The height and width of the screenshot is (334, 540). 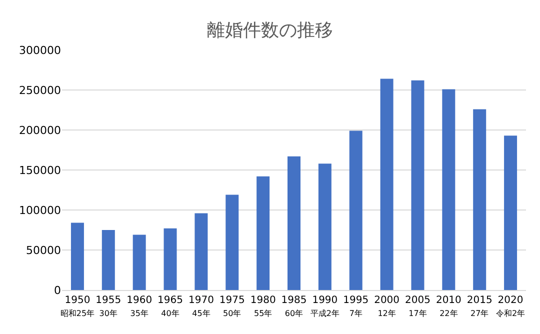 I want to click on x-tick-label: 1995 7年, so click(x=356, y=306).